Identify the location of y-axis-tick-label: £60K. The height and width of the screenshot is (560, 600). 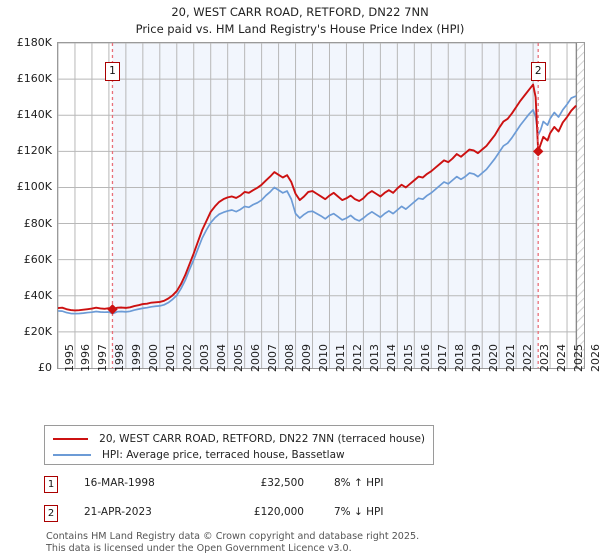
(37, 259).